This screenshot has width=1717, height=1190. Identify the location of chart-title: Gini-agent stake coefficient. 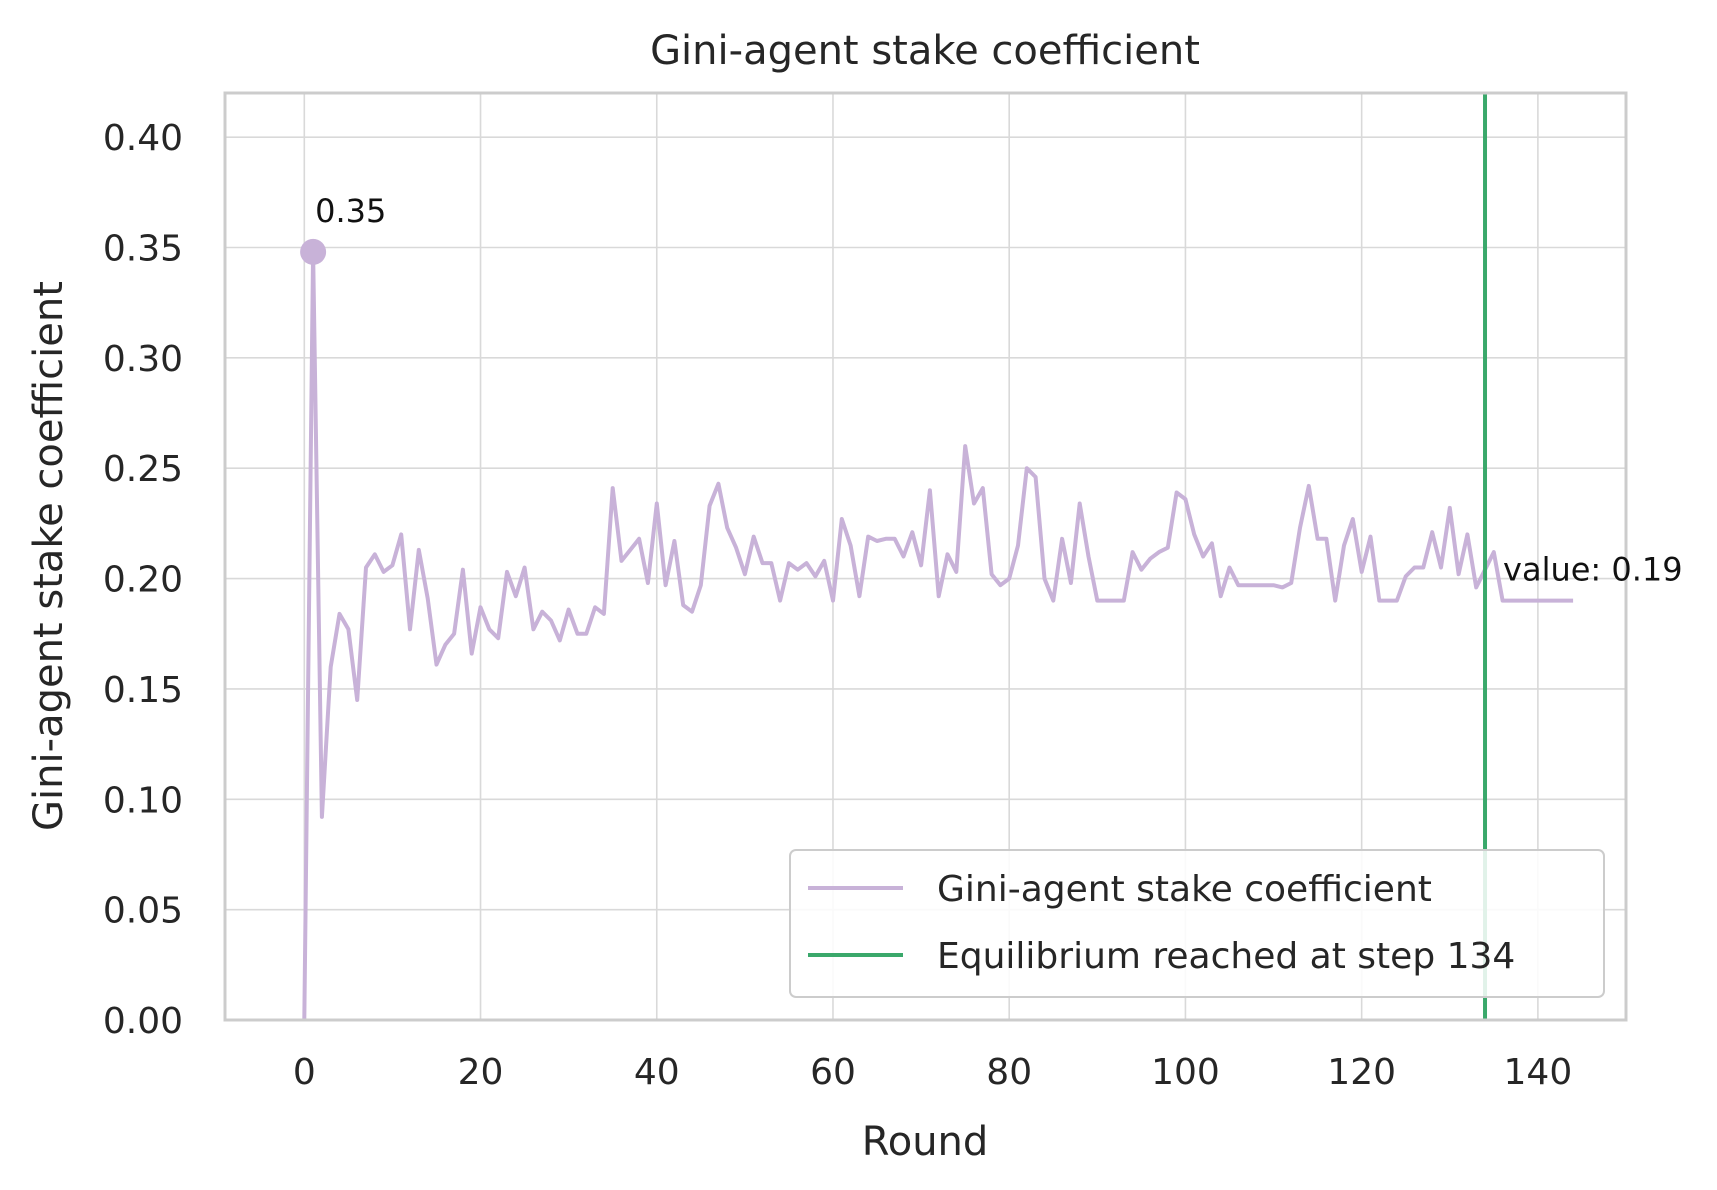
(925, 51).